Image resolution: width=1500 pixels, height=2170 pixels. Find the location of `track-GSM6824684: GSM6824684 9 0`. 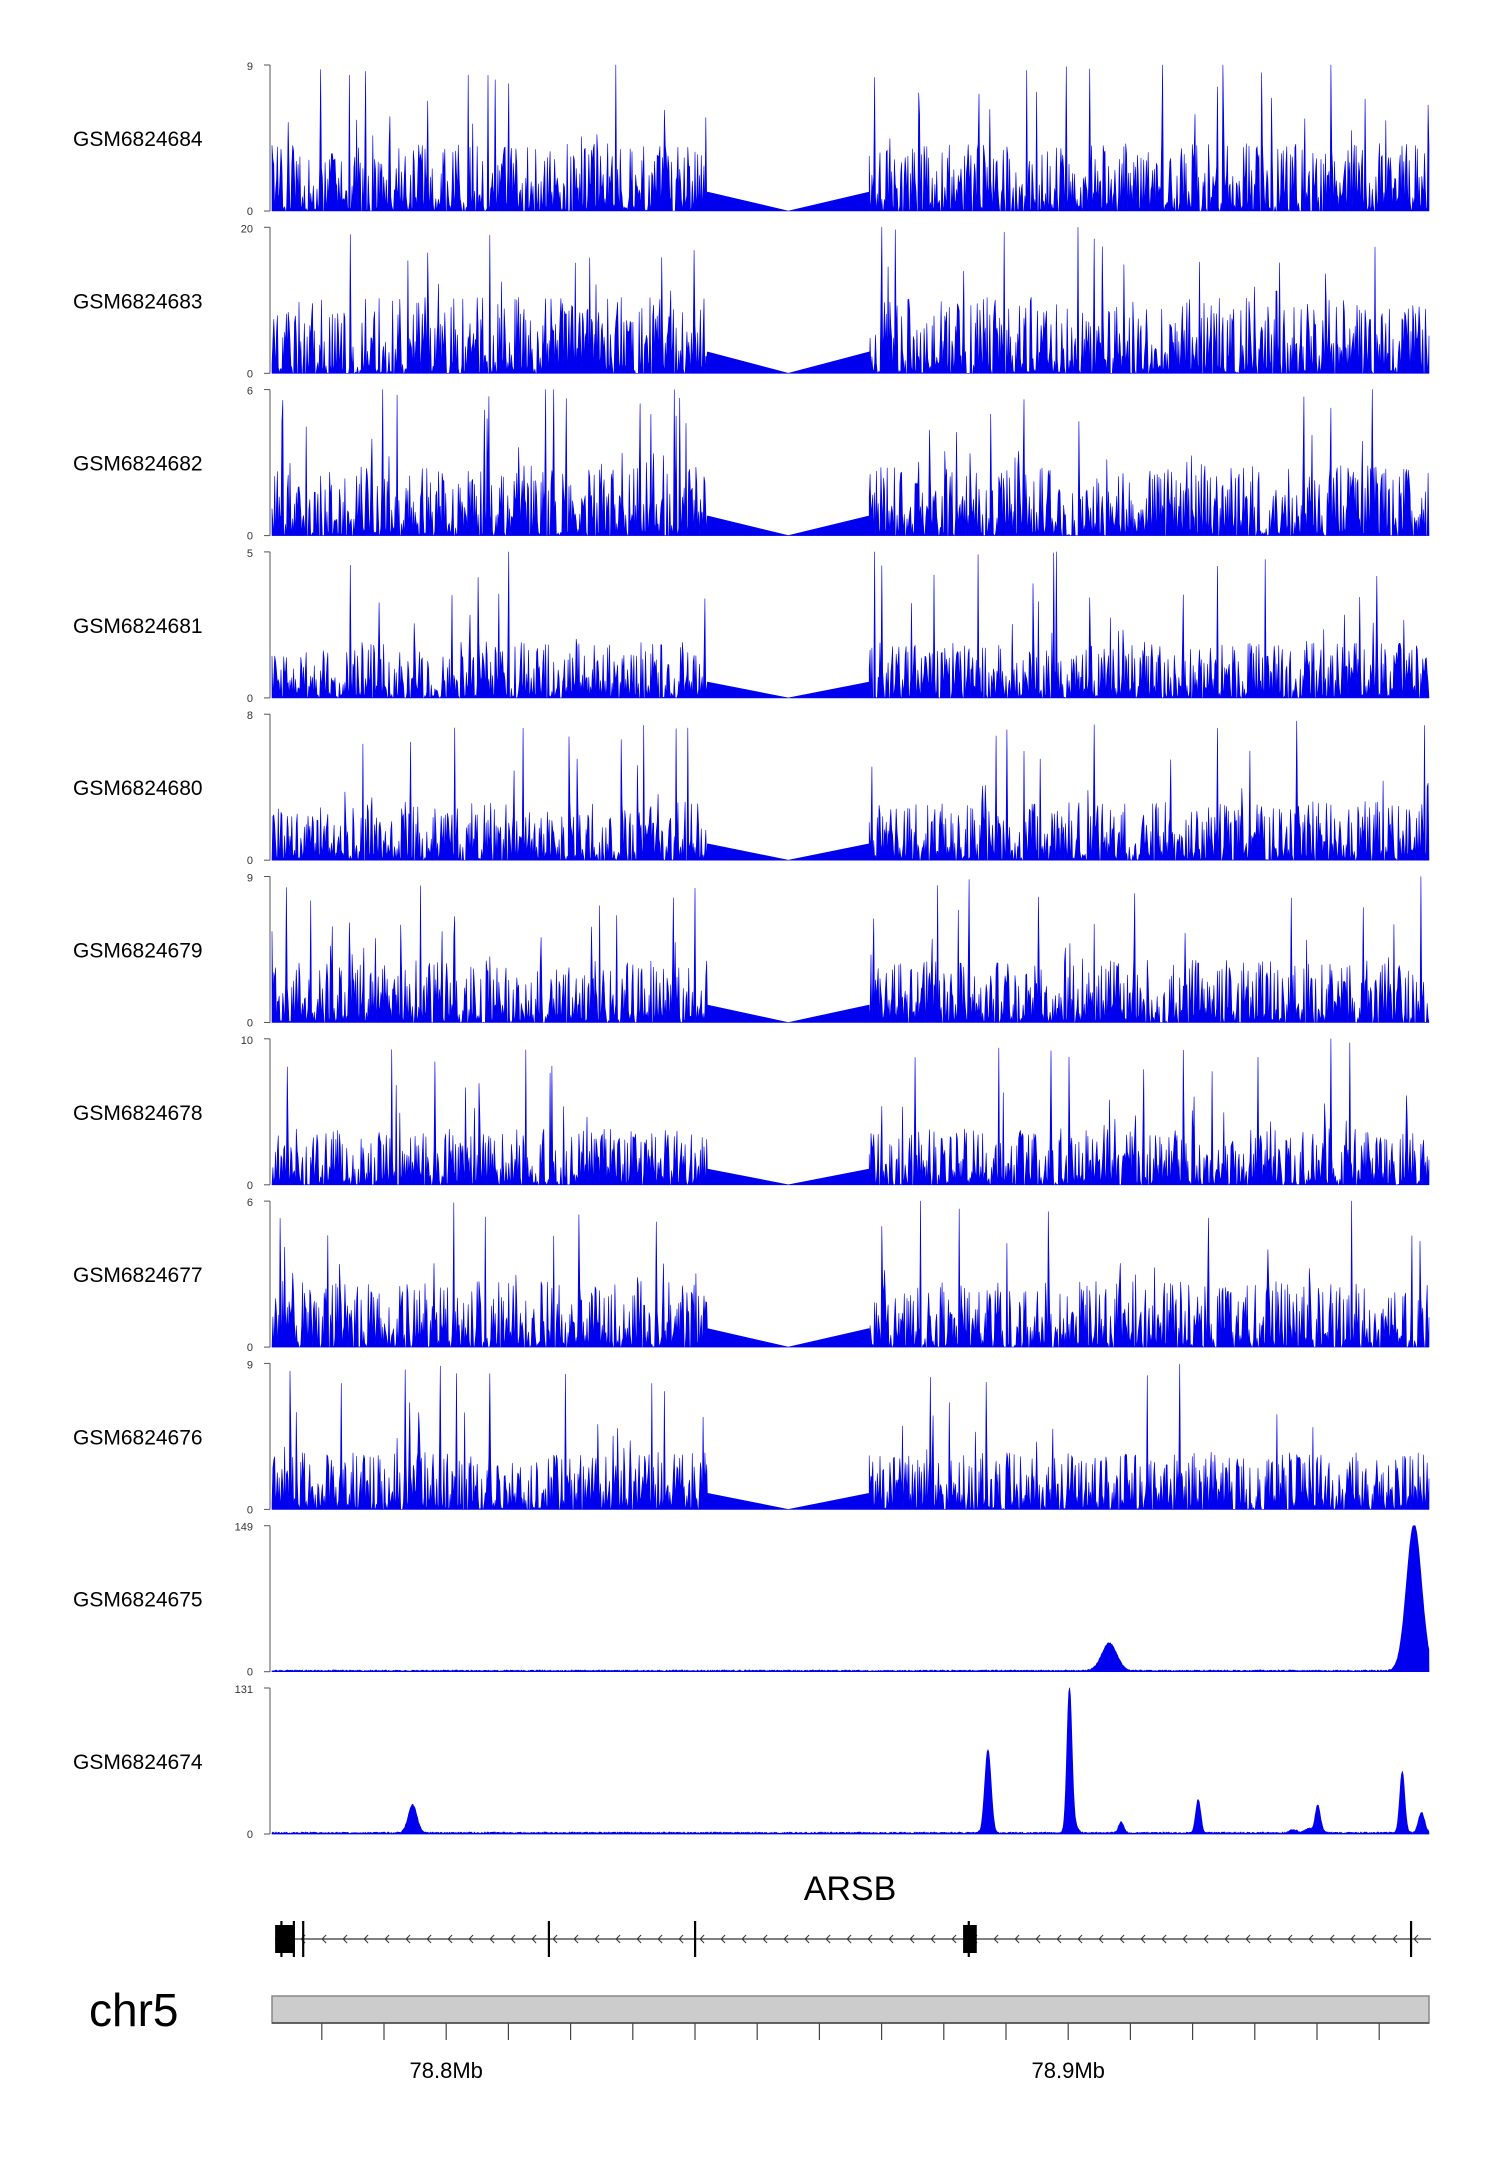

track-GSM6824684: GSM6824684 9 0 is located at coordinates (751, 139).